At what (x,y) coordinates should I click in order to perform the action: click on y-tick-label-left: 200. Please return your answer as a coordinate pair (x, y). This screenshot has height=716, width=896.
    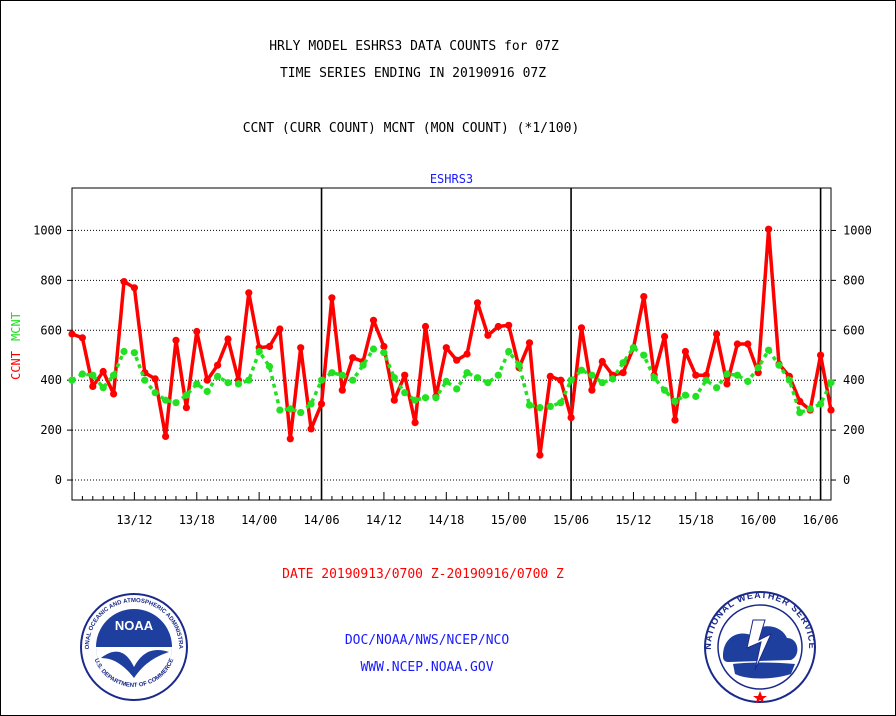
    Looking at the image, I should click on (51, 430).